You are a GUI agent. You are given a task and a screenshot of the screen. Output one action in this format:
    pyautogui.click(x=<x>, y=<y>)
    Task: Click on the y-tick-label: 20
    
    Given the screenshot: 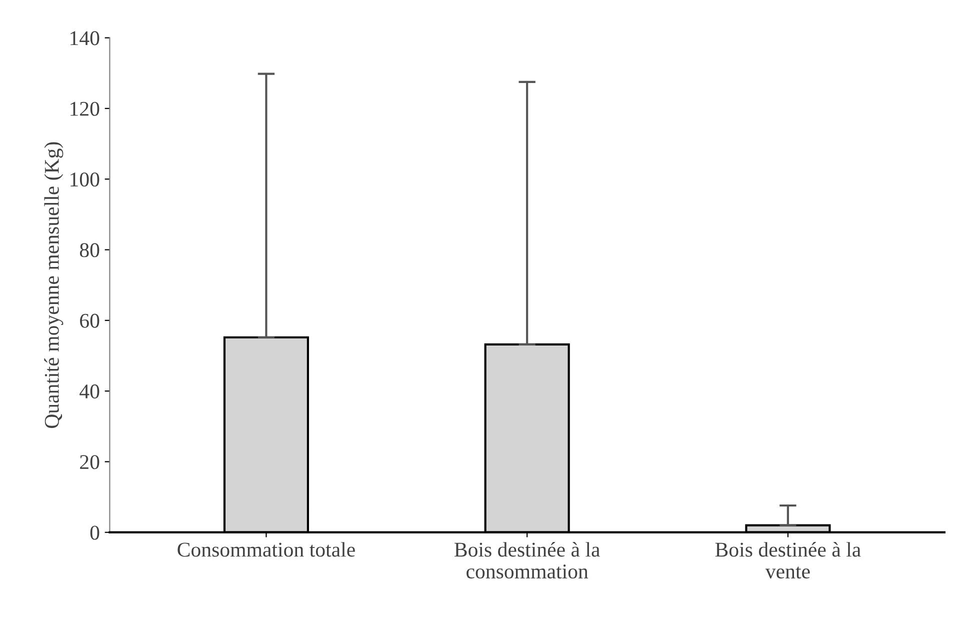 What is the action you would take?
    pyautogui.click(x=90, y=462)
    